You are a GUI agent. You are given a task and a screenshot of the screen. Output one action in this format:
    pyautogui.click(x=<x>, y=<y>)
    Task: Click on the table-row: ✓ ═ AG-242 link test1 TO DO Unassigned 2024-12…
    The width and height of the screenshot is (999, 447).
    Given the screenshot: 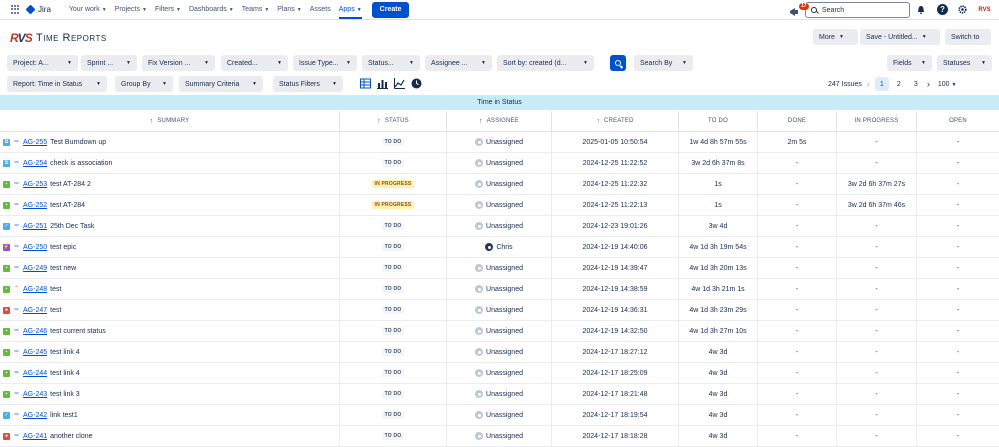 What is the action you would take?
    pyautogui.click(x=499, y=415)
    